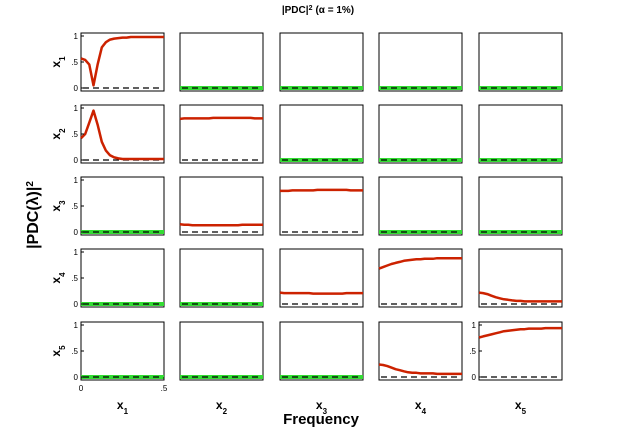 The height and width of the screenshot is (430, 620). I want to click on panel-r3-c4, so click(420, 206).